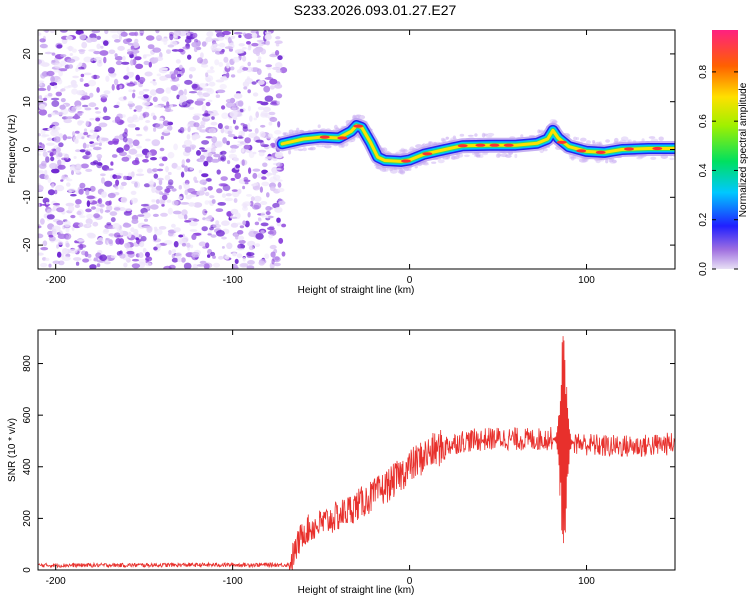 This screenshot has height=605, width=750. Describe the element at coordinates (410, 280) in the screenshot. I see `spectrogram-xtick-label: 0` at that location.